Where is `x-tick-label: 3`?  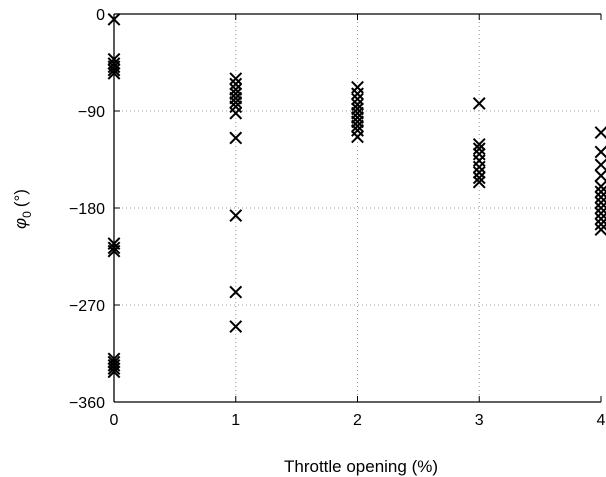
x-tick-label: 3 is located at coordinates (479, 420).